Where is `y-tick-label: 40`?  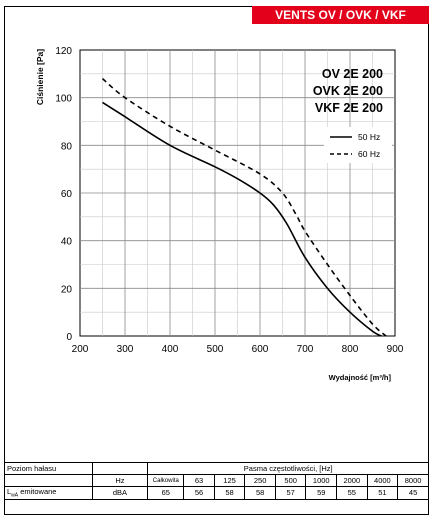 y-tick-label: 40 is located at coordinates (67, 242).